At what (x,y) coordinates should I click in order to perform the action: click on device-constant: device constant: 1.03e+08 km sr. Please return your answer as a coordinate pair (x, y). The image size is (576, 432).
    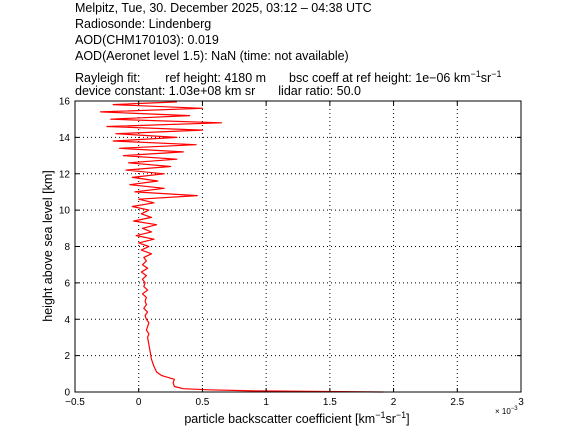
    Looking at the image, I should click on (165, 91).